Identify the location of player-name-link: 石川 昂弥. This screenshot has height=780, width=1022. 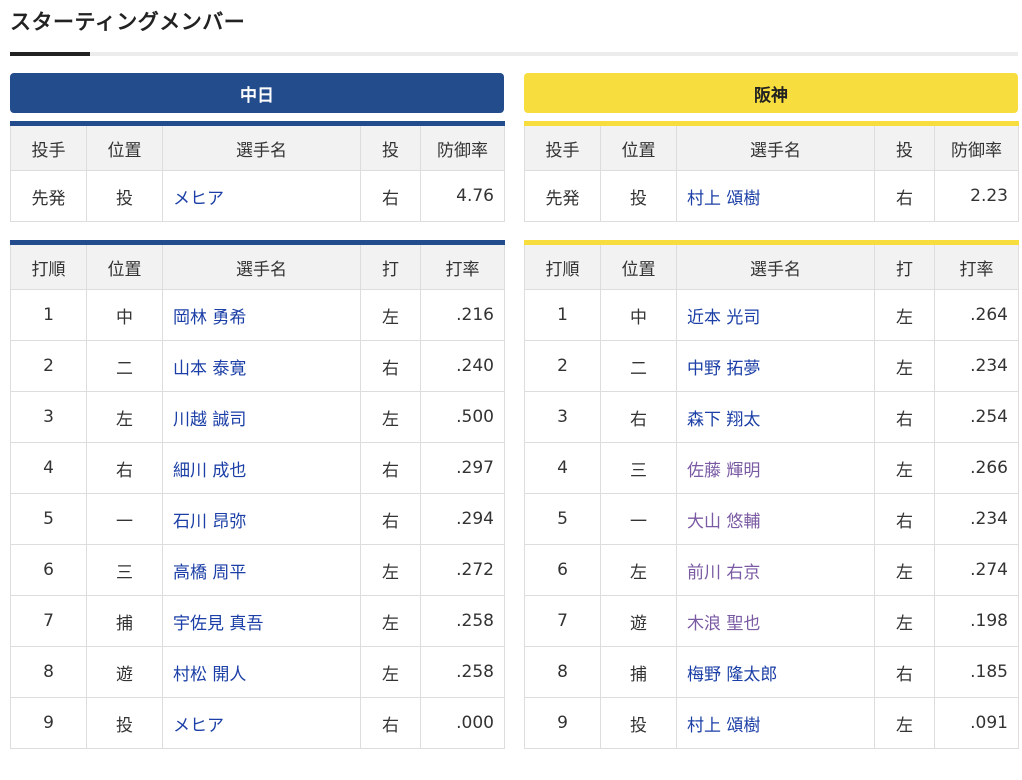
(261, 519).